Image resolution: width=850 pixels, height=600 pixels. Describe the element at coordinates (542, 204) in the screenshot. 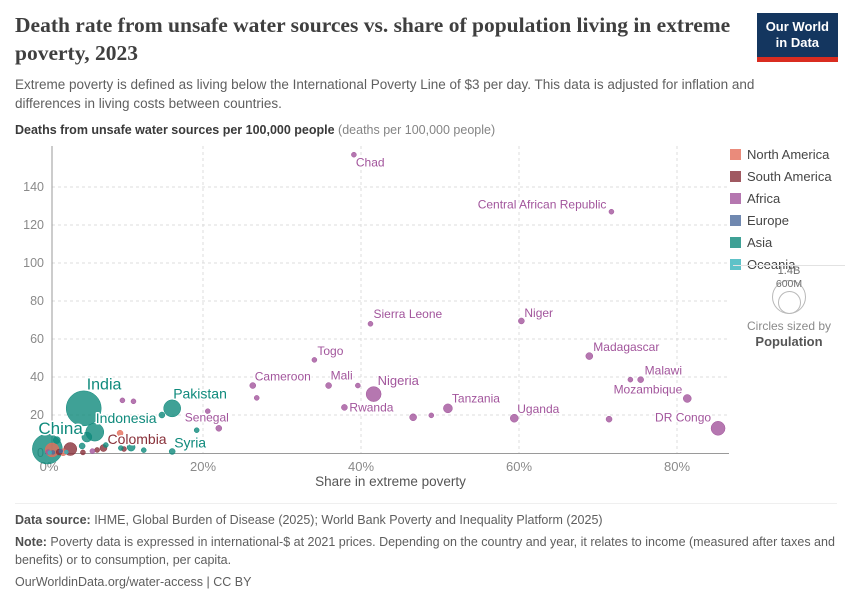

I see `central-african-republic-label: Central African Republic` at that location.